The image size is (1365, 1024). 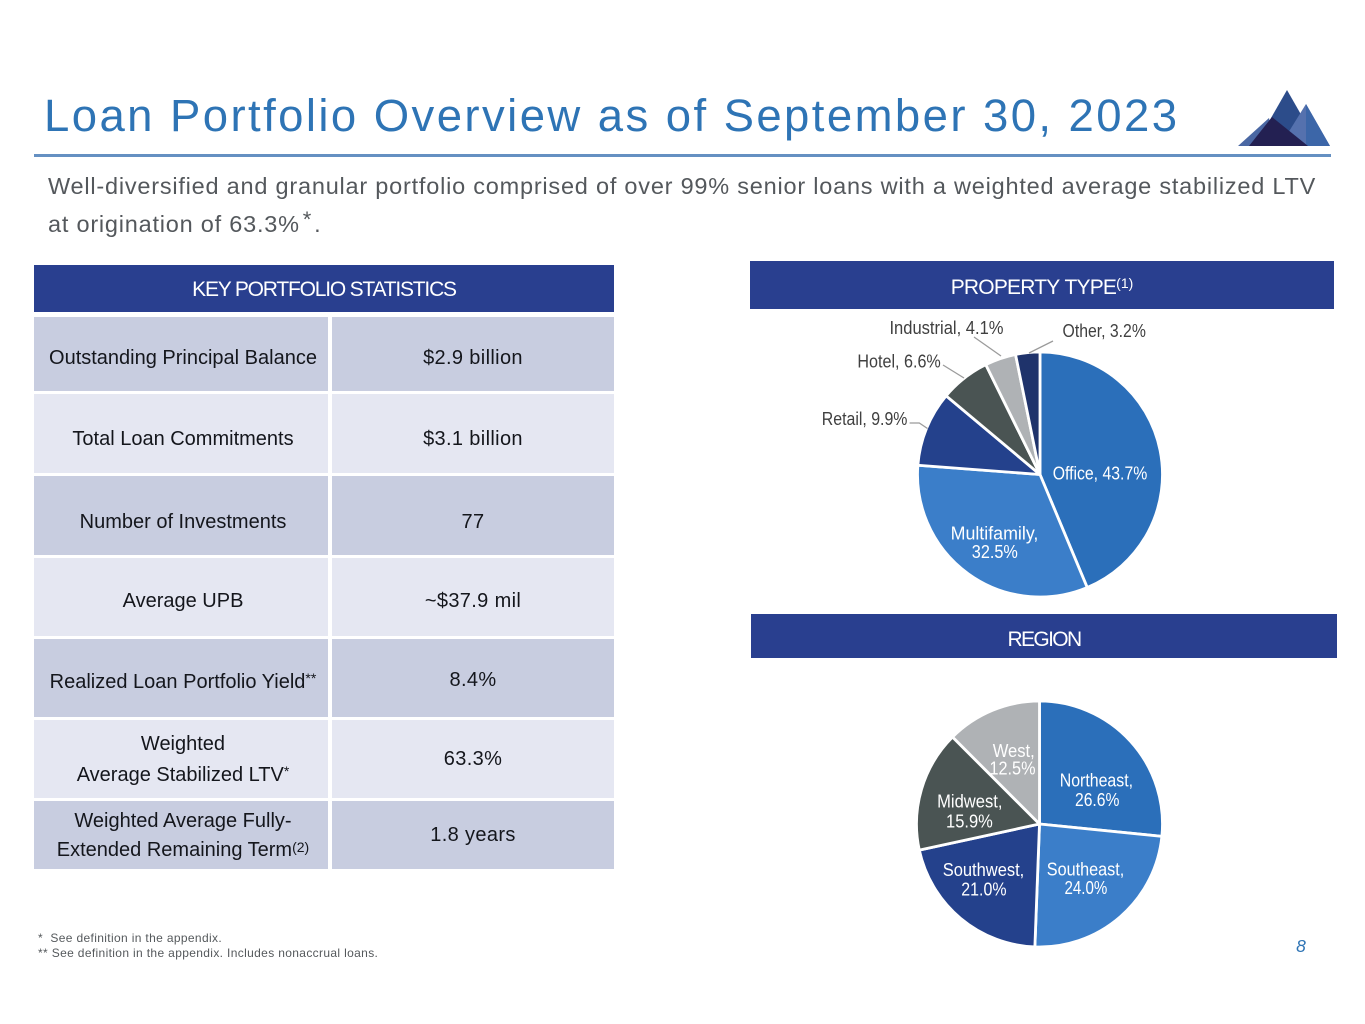 I want to click on svg-text: Hotel, 6.6%, so click(x=898, y=362).